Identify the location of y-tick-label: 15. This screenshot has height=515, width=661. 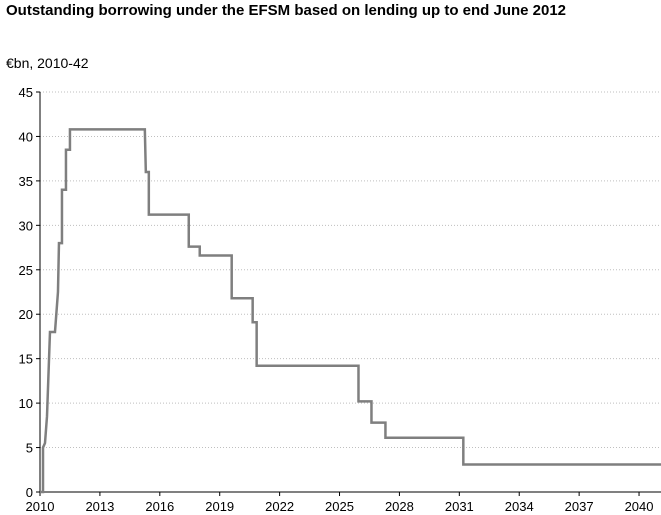
(26, 359).